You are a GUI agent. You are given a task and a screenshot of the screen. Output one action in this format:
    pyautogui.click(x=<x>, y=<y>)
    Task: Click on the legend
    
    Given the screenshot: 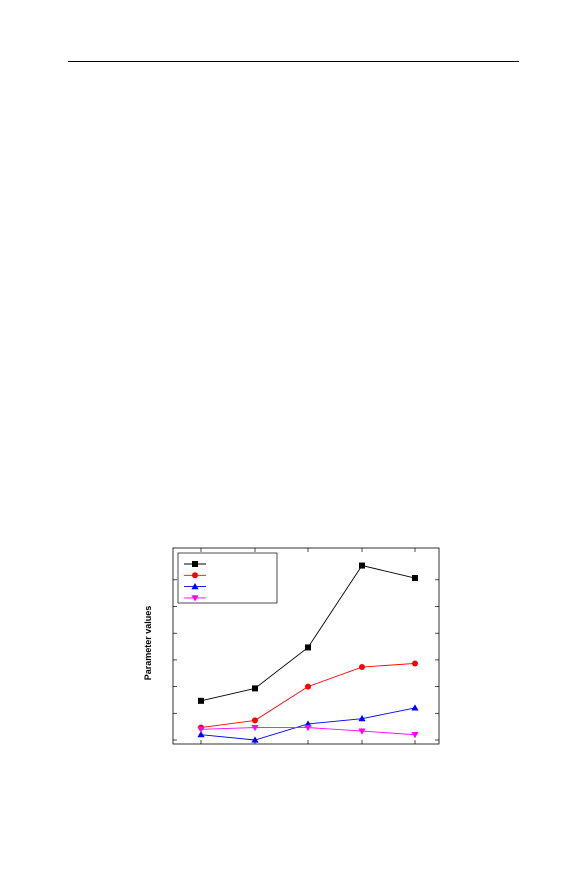 What is the action you would take?
    pyautogui.click(x=227, y=578)
    